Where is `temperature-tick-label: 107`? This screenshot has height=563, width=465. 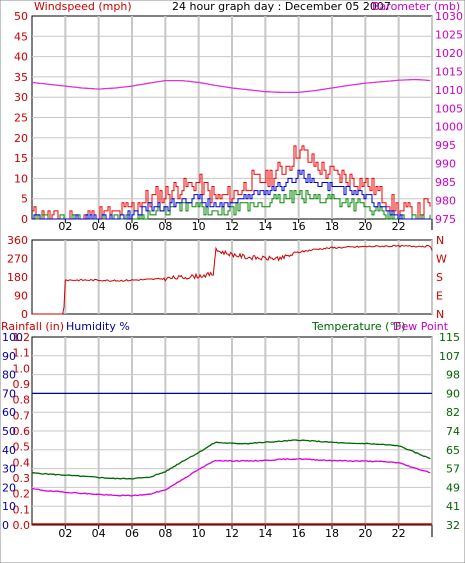 temperature-tick-label: 107 is located at coordinates (449, 356).